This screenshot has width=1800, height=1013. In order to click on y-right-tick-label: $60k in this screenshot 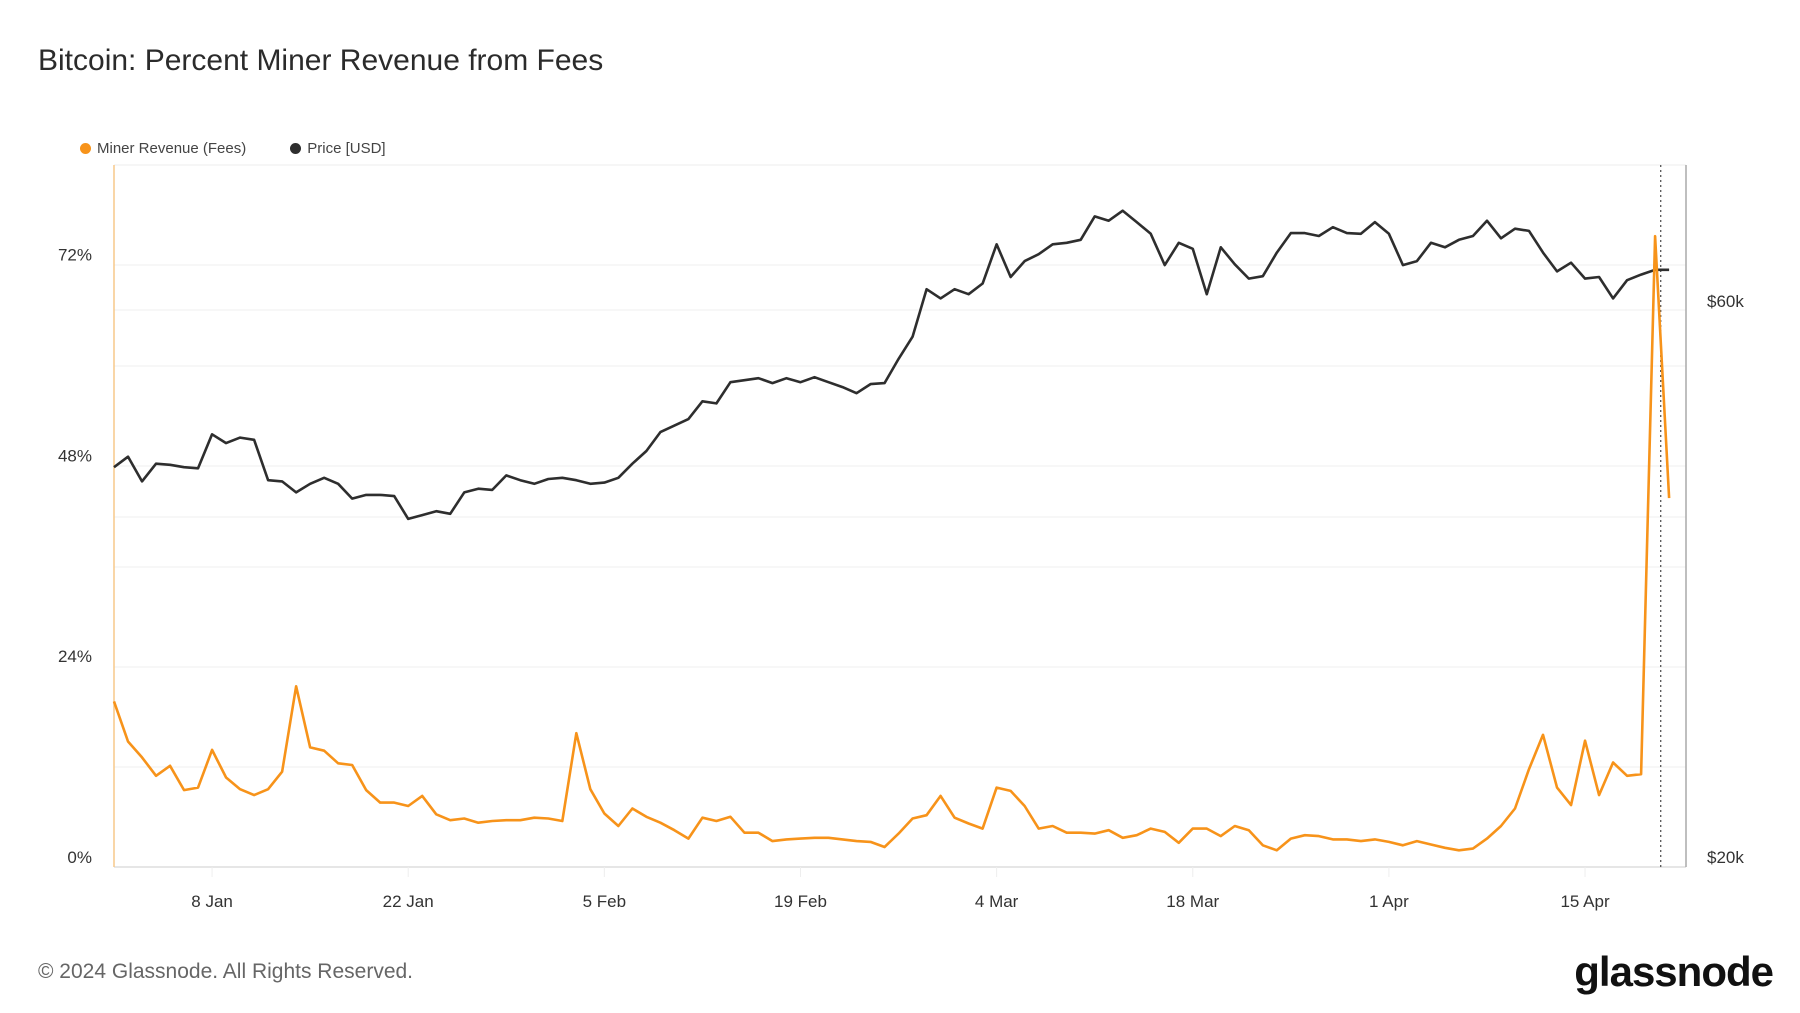, I will do `click(1725, 301)`.